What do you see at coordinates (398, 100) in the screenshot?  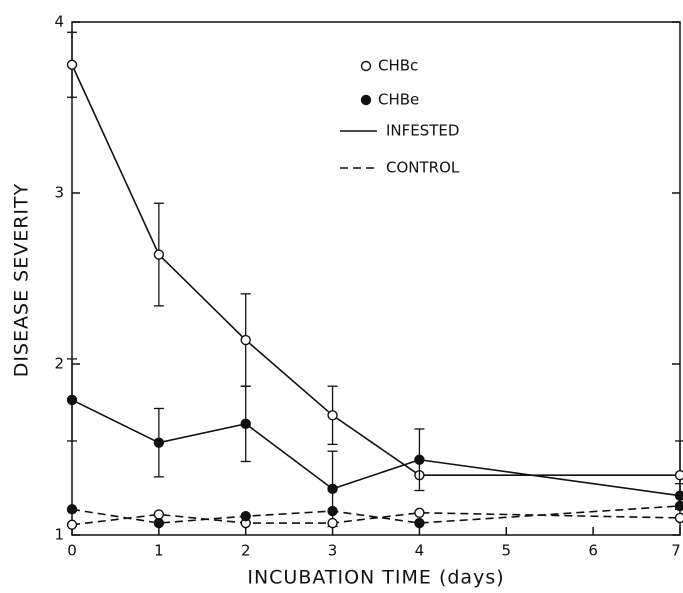 I see `legend-label: CHBe` at bounding box center [398, 100].